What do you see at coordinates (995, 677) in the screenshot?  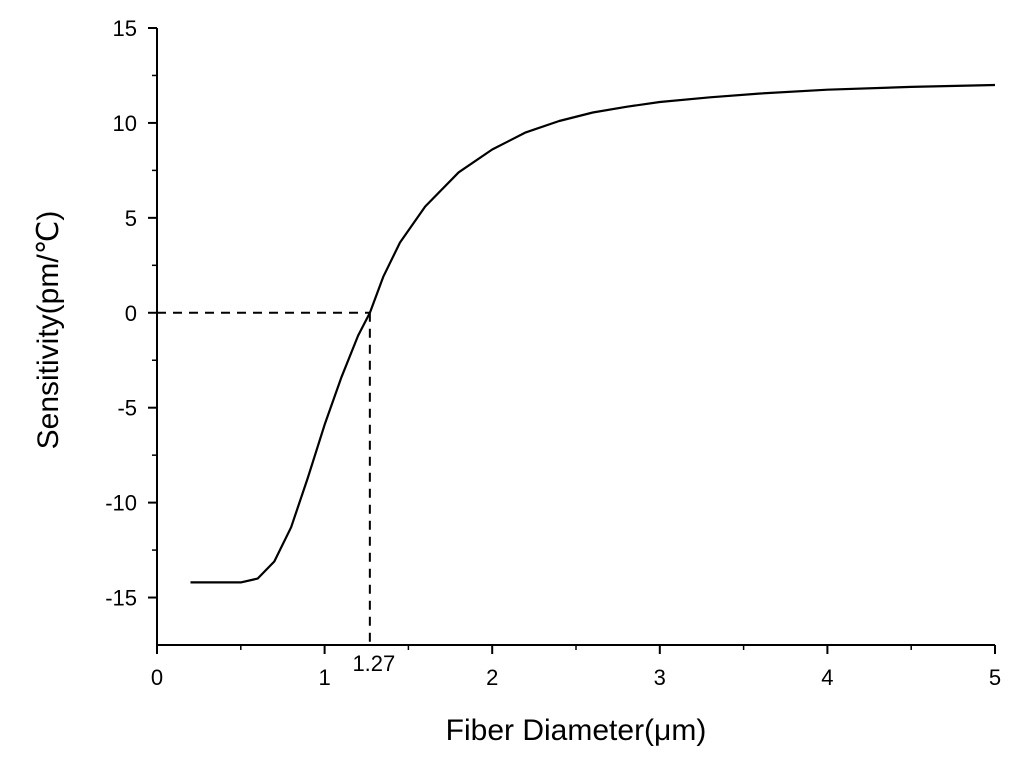 I see `x-tick-label: 5` at bounding box center [995, 677].